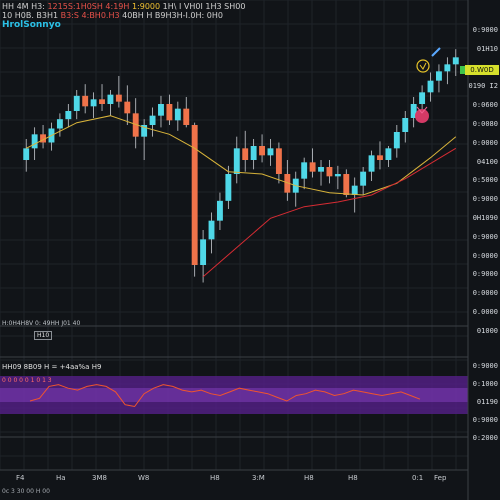 This screenshot has width=500, height=500. I want to click on time-axis-label: F4, so click(20, 478).